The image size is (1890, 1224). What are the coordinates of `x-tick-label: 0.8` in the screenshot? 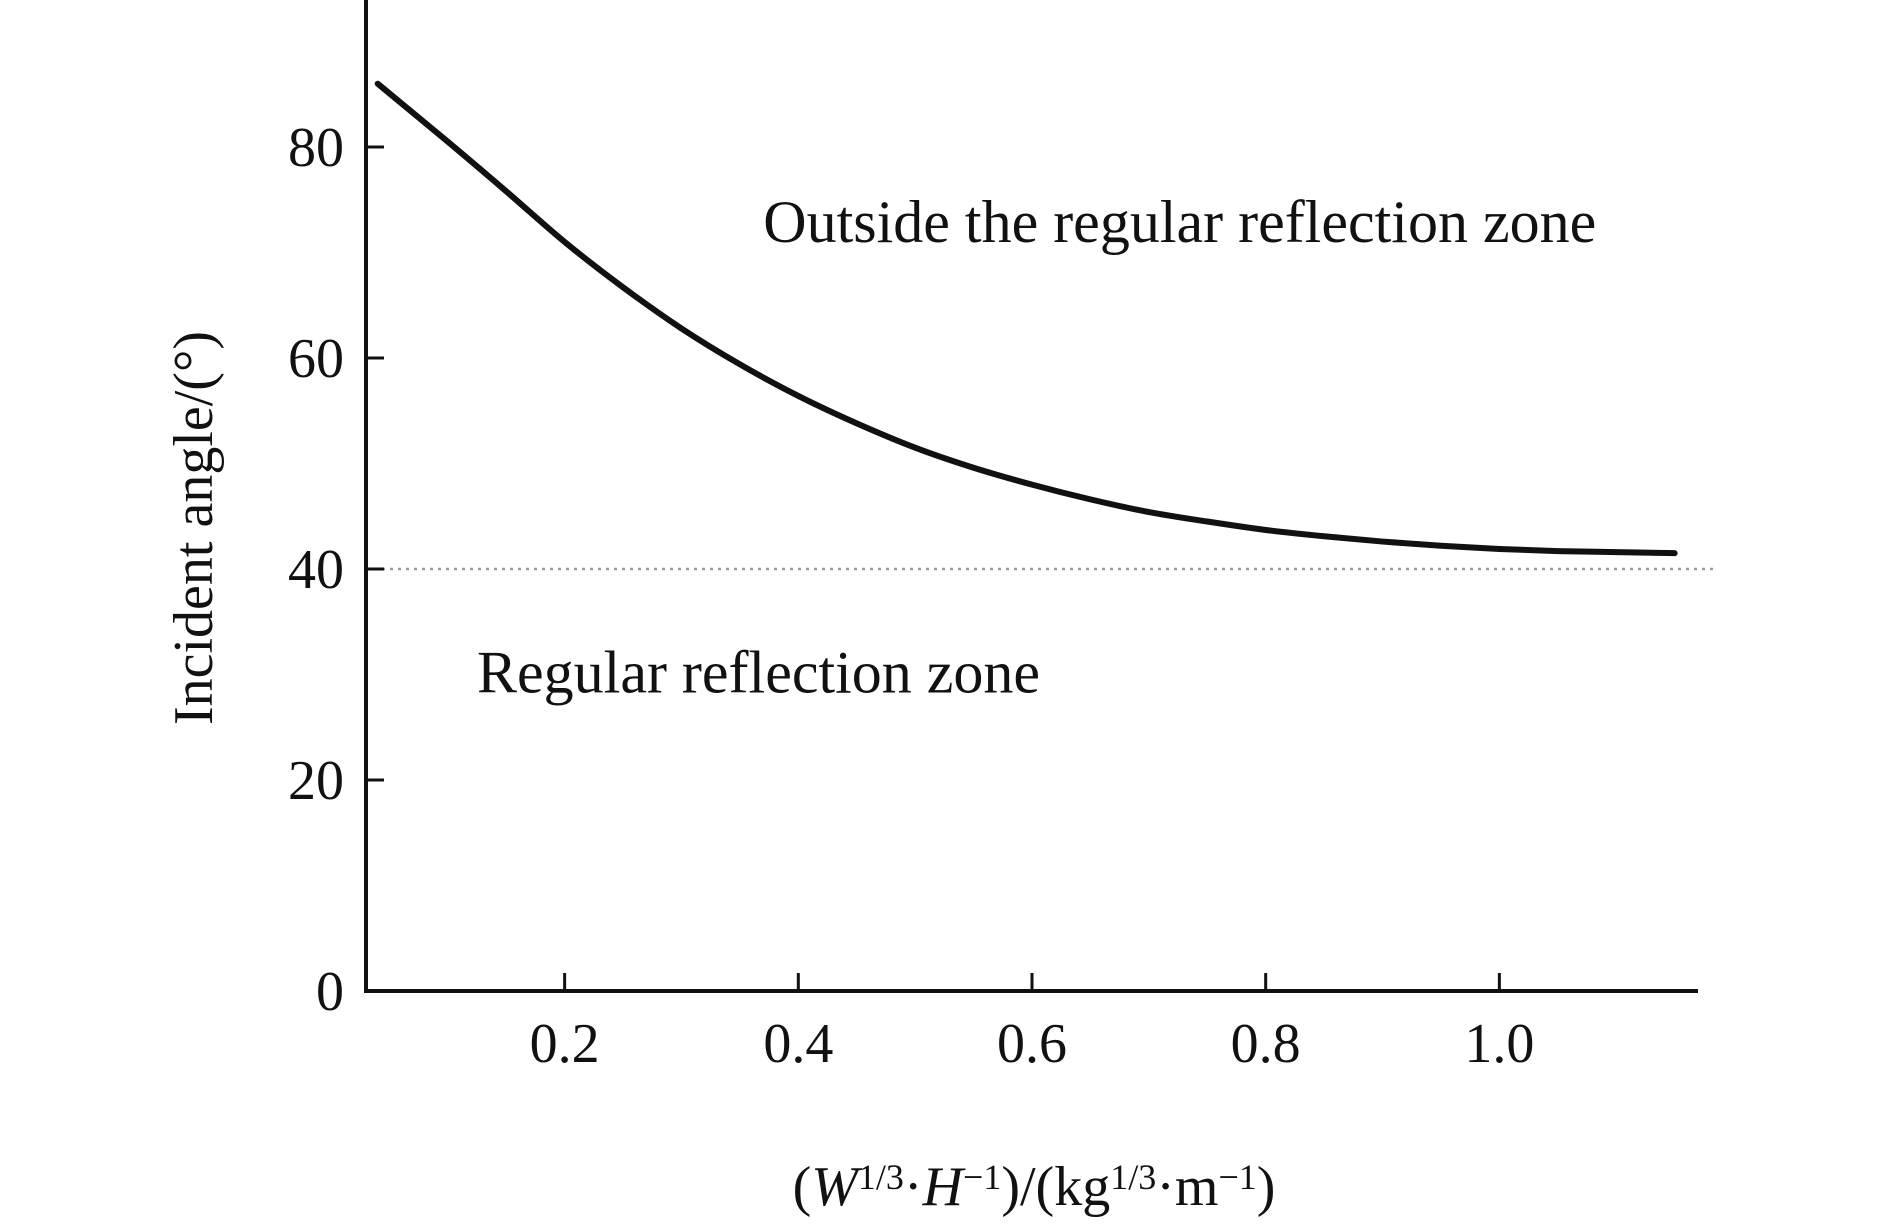 It's located at (1266, 1044).